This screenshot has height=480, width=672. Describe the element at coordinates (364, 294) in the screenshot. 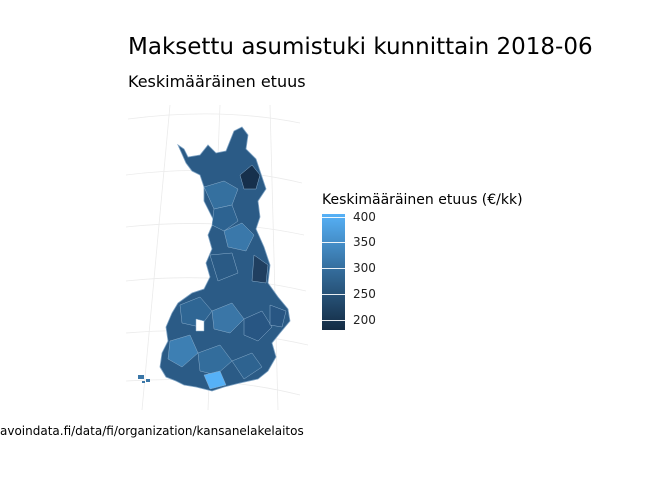

I see `legend-tick-label: 250` at that location.